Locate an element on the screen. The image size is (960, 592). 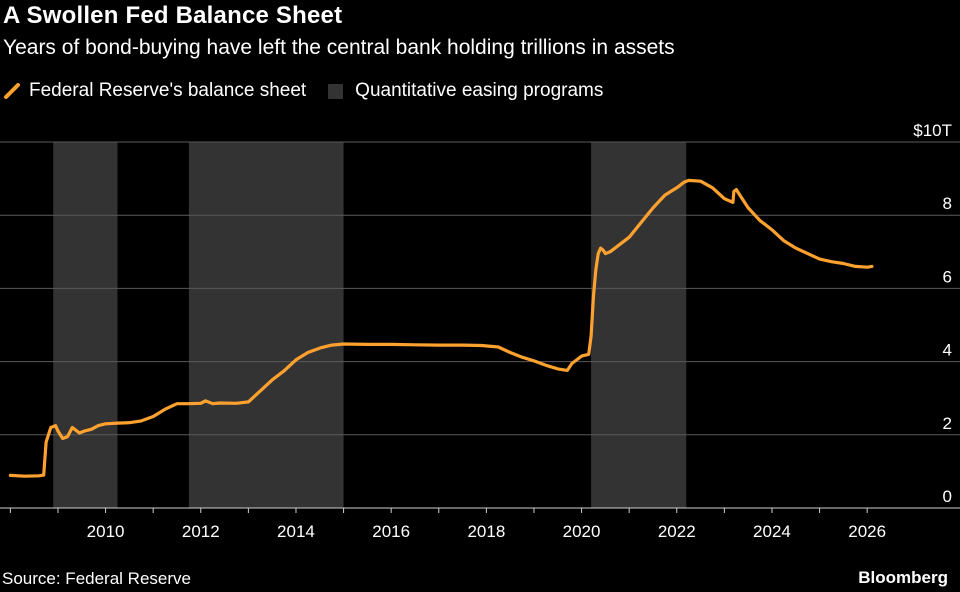
y-axis-labels: 0 2 4 6 8 $10T is located at coordinates (932, 313).